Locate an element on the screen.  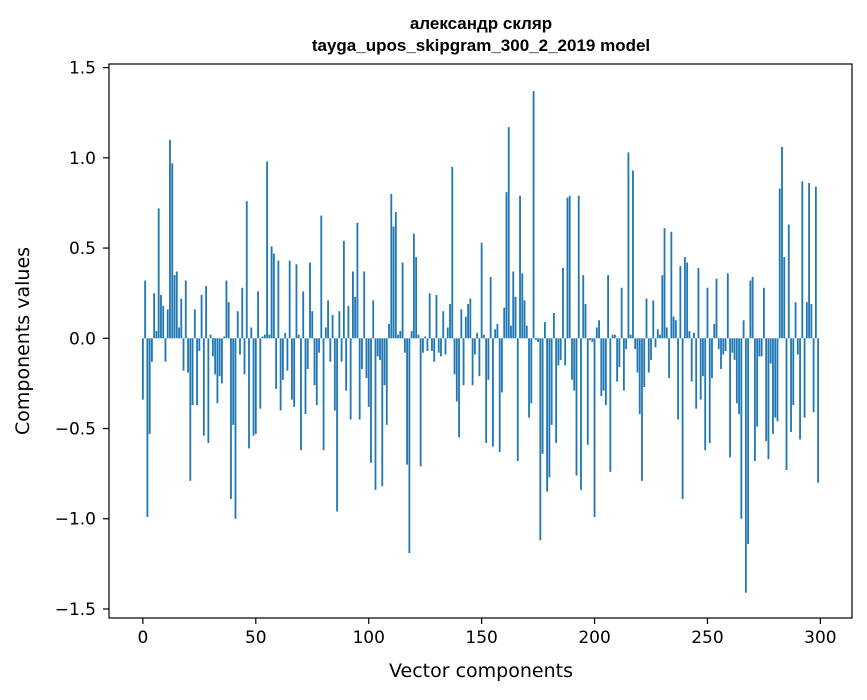
x-axis-ticks: 0 50 100 150 200 250 300 is located at coordinates (487, 633).